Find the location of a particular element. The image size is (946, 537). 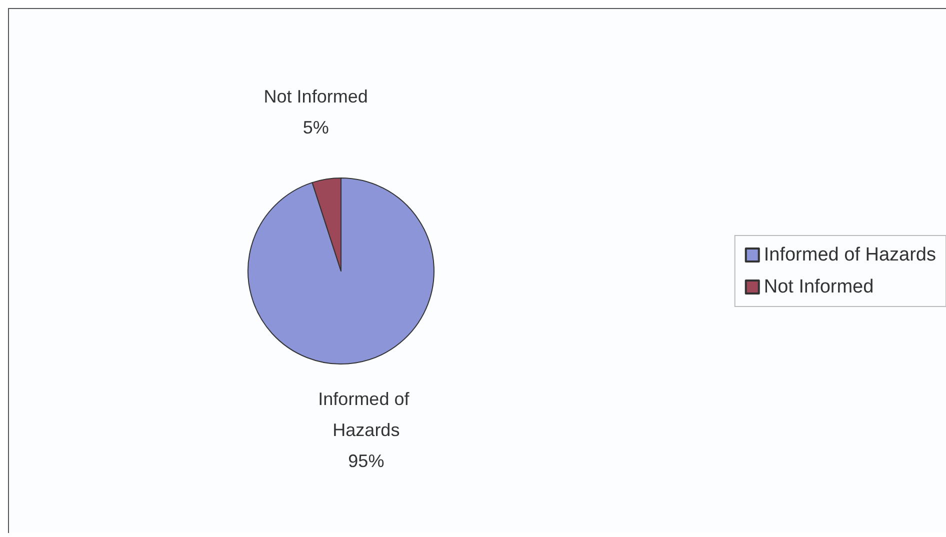

legend-label: Not Informed is located at coordinates (819, 287).